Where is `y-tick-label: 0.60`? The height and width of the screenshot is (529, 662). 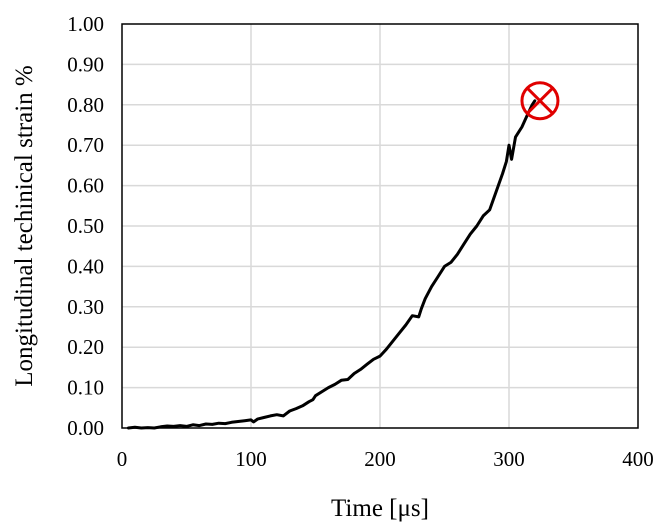 y-tick-label: 0.60 is located at coordinates (85, 186).